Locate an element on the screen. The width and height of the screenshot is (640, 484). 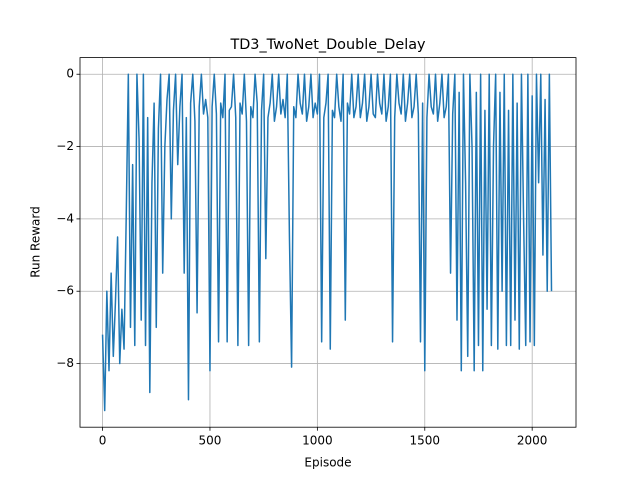
y-tick-label: −6 is located at coordinates (65, 291).